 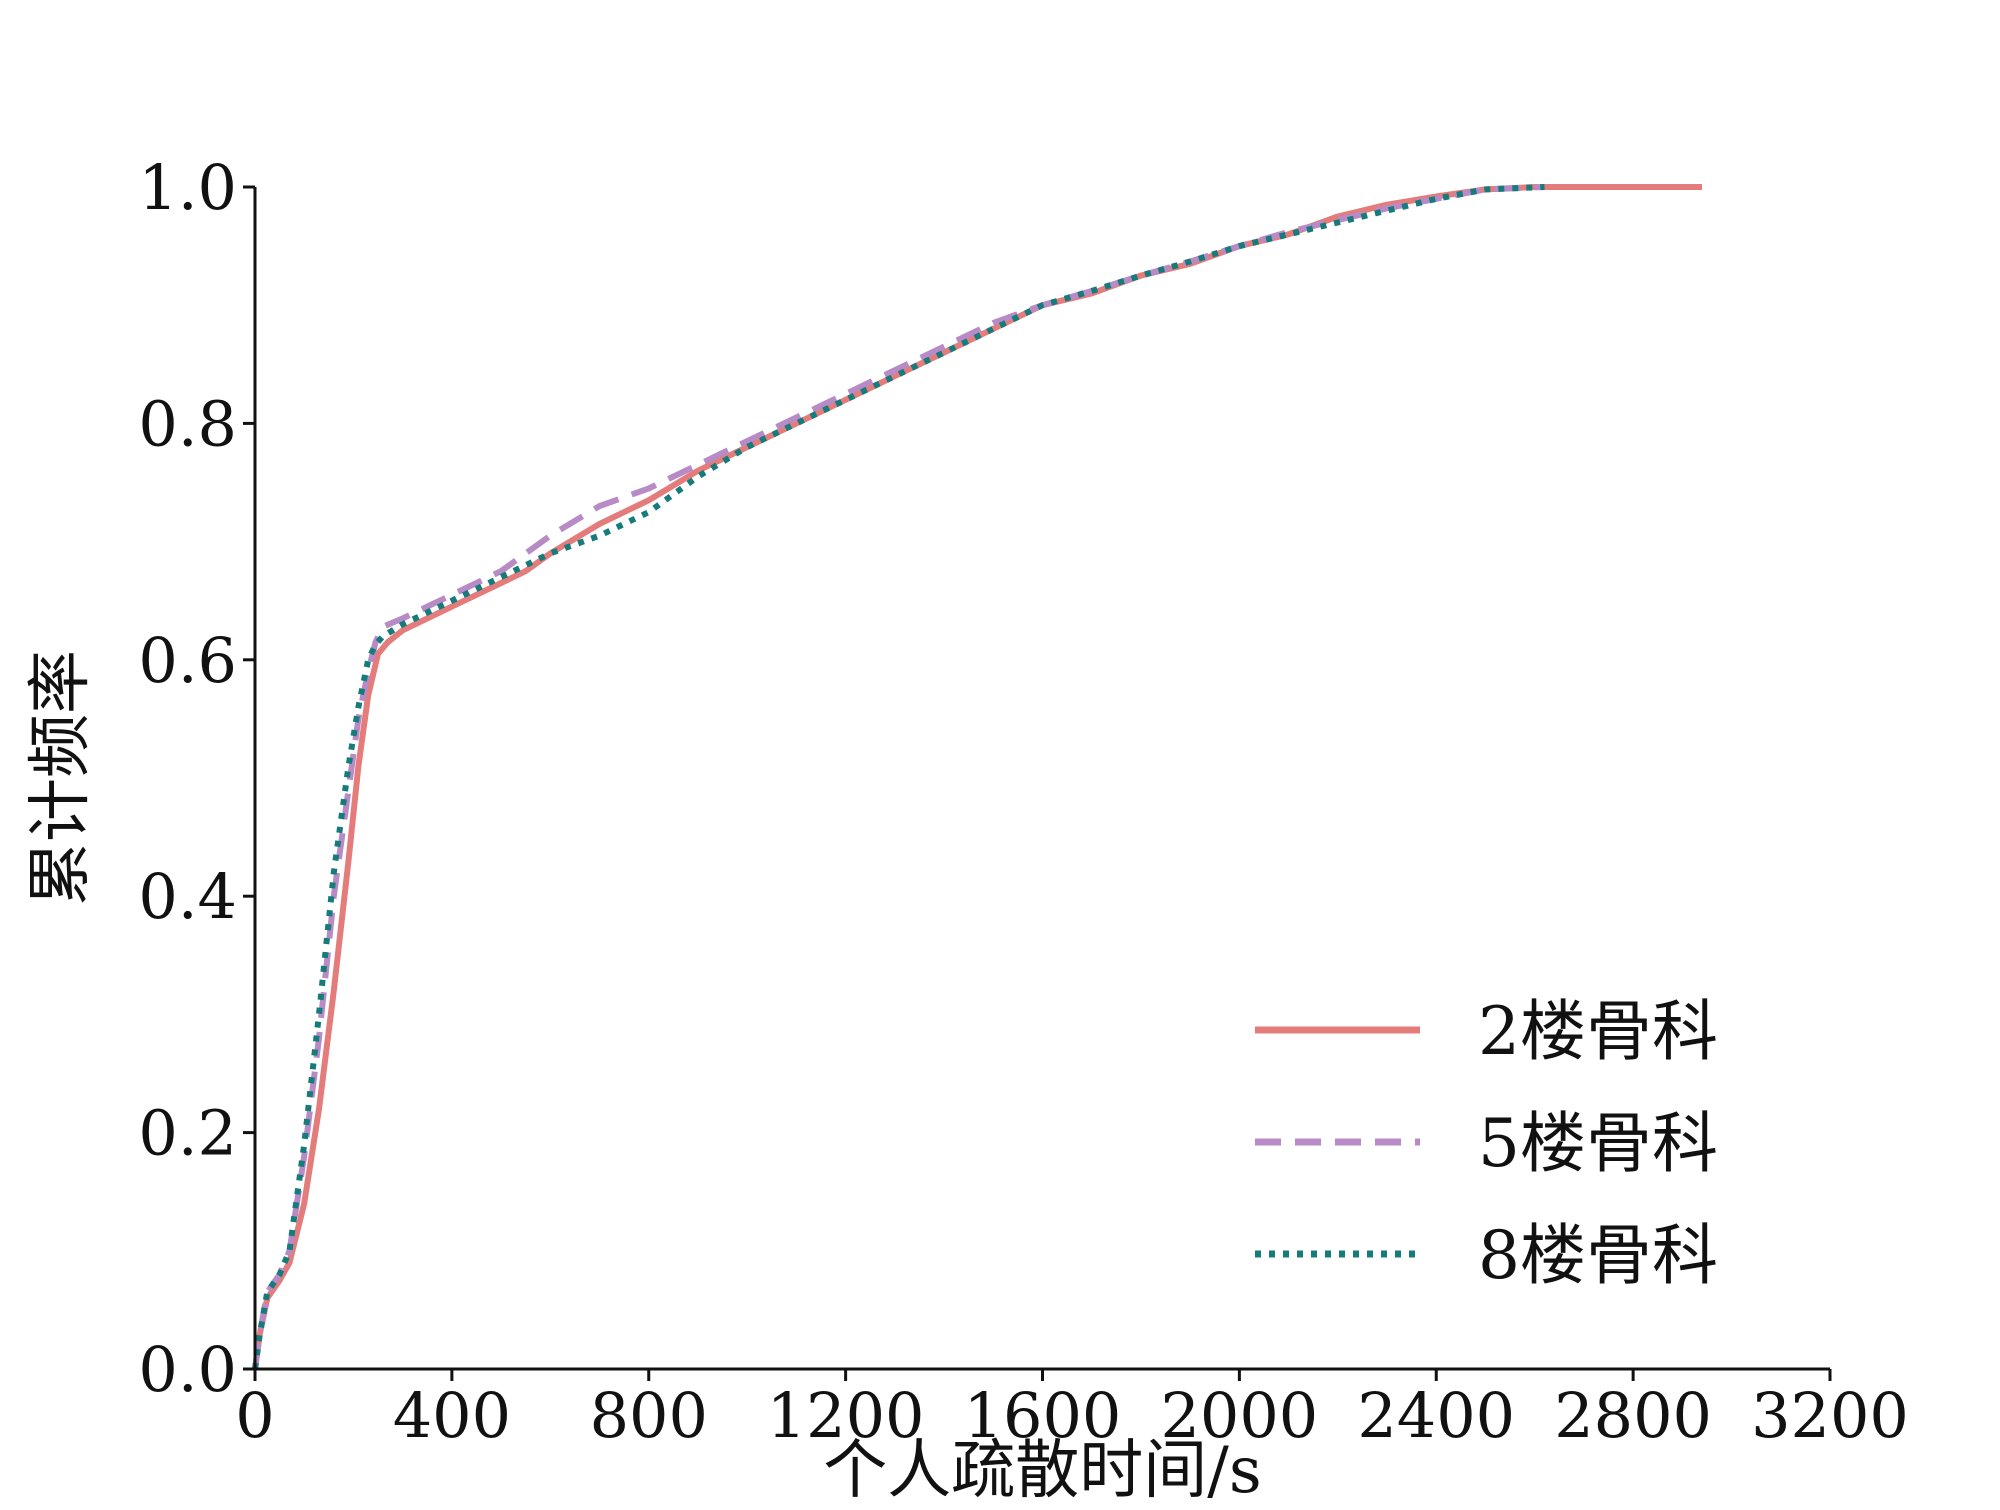 I want to click on x-axis-label: 个人疏散时间/s, so click(x=1042, y=1471).